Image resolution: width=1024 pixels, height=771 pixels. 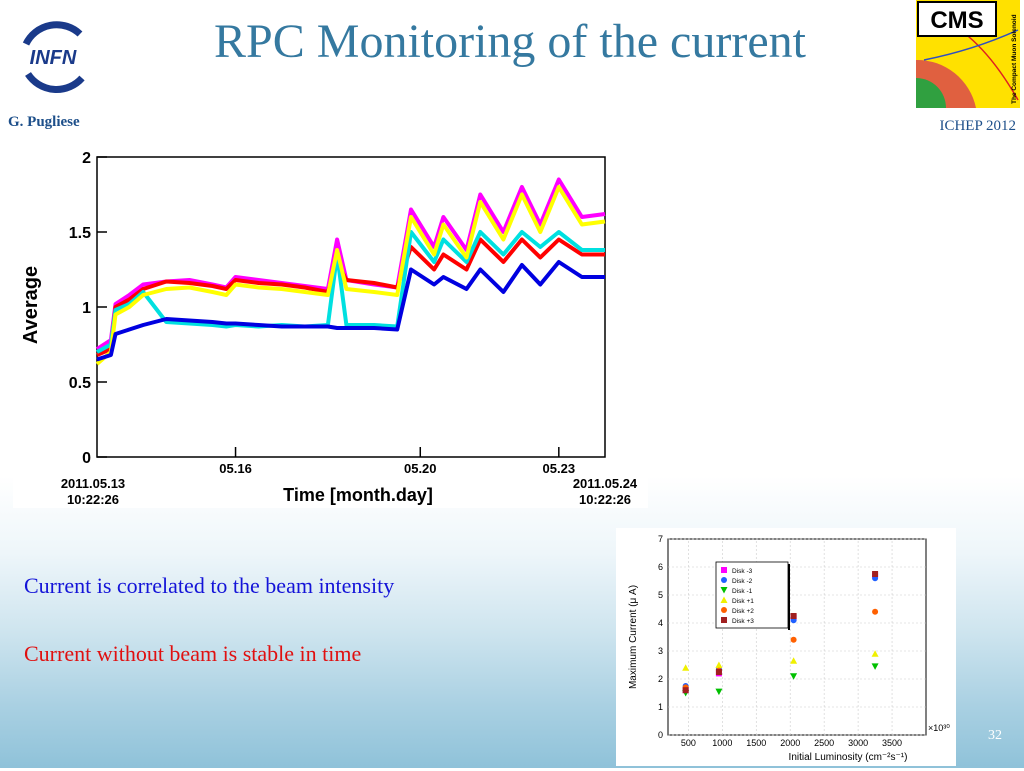 What do you see at coordinates (80, 383) in the screenshot?
I see `chart1-ytick-label: 0.5` at bounding box center [80, 383].